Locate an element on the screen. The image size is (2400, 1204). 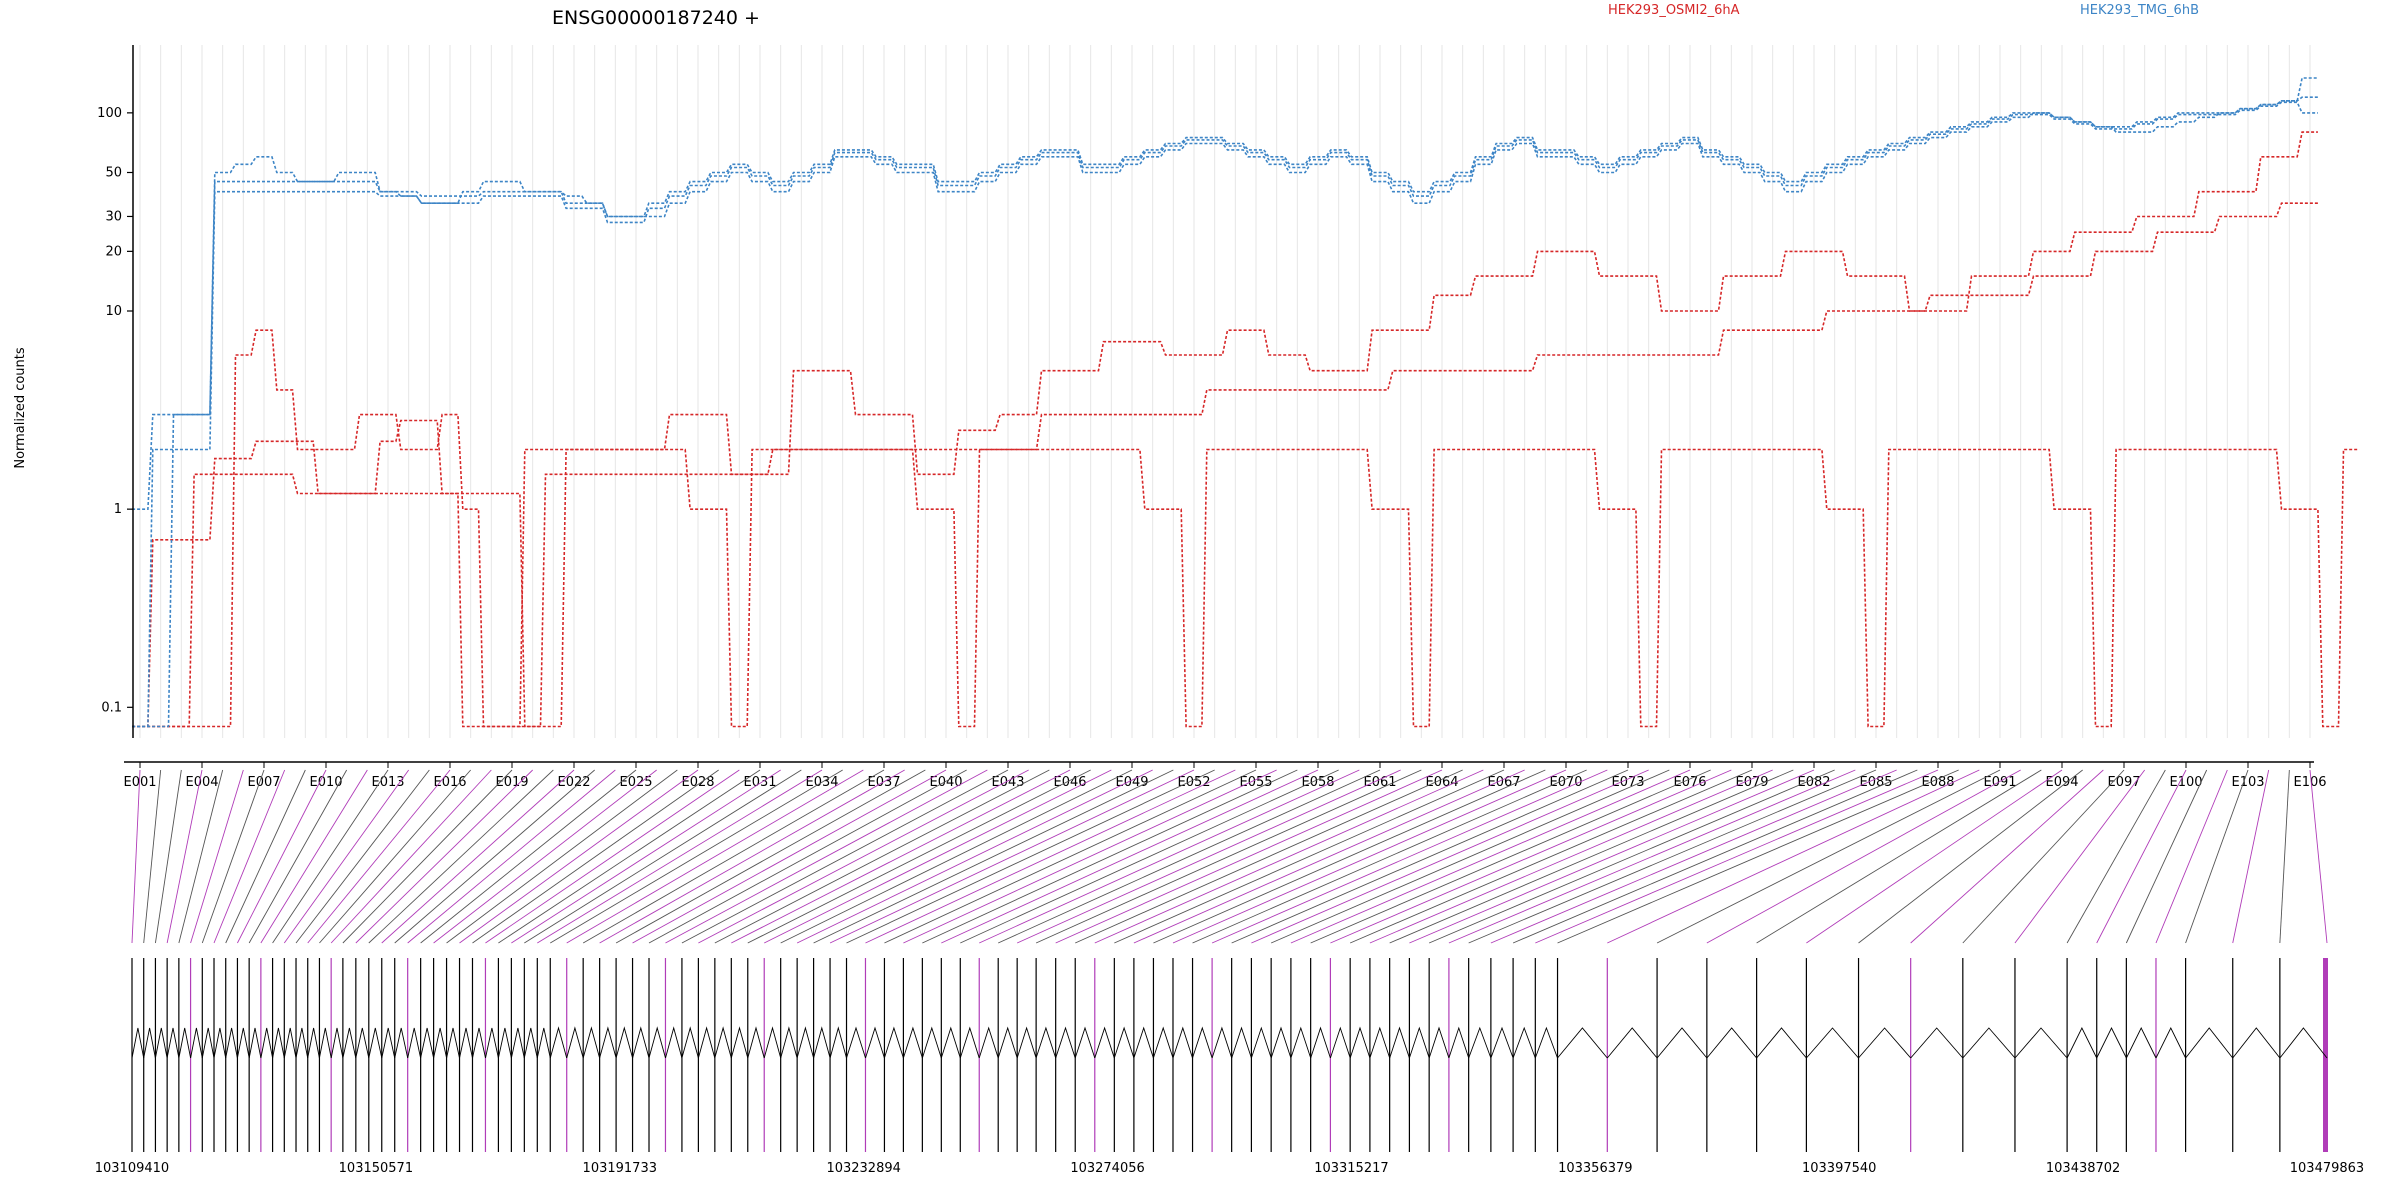
x-tick-label: E079 is located at coordinates (1751, 782).